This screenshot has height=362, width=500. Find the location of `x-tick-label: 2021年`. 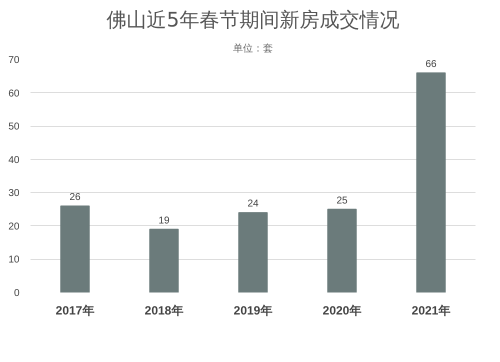

x-tick-label: 2021年 is located at coordinates (431, 311).